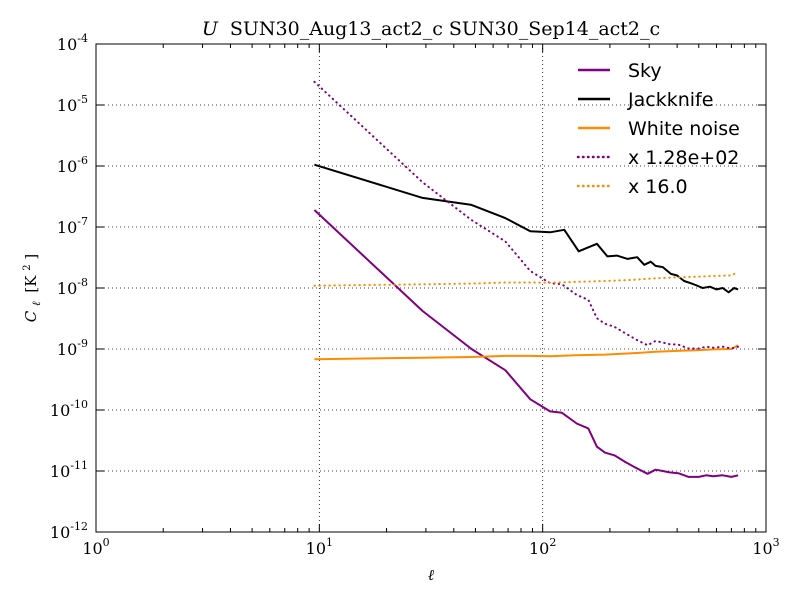  I want to click on chart-title-rest: SUN30_Aug13_act2_c SUN30_Sep14_act2_c, so click(445, 29).